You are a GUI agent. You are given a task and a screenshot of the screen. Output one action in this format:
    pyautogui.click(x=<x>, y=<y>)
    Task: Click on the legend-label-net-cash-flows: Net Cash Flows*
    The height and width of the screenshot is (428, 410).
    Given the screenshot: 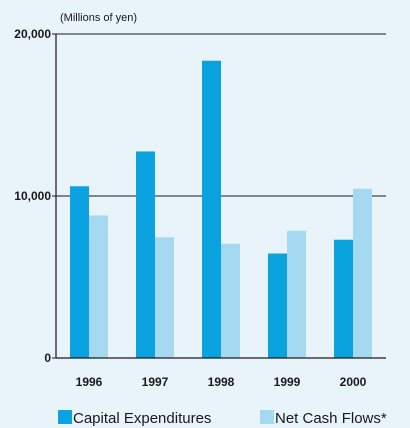 What is the action you would take?
    pyautogui.click(x=331, y=418)
    